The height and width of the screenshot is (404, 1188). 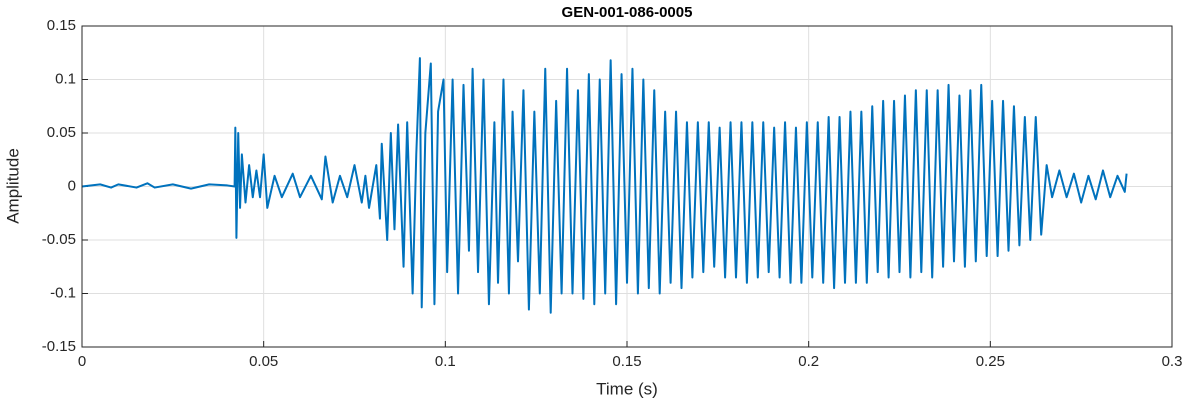 I want to click on y-tick-label: -0.05, so click(x=59, y=239).